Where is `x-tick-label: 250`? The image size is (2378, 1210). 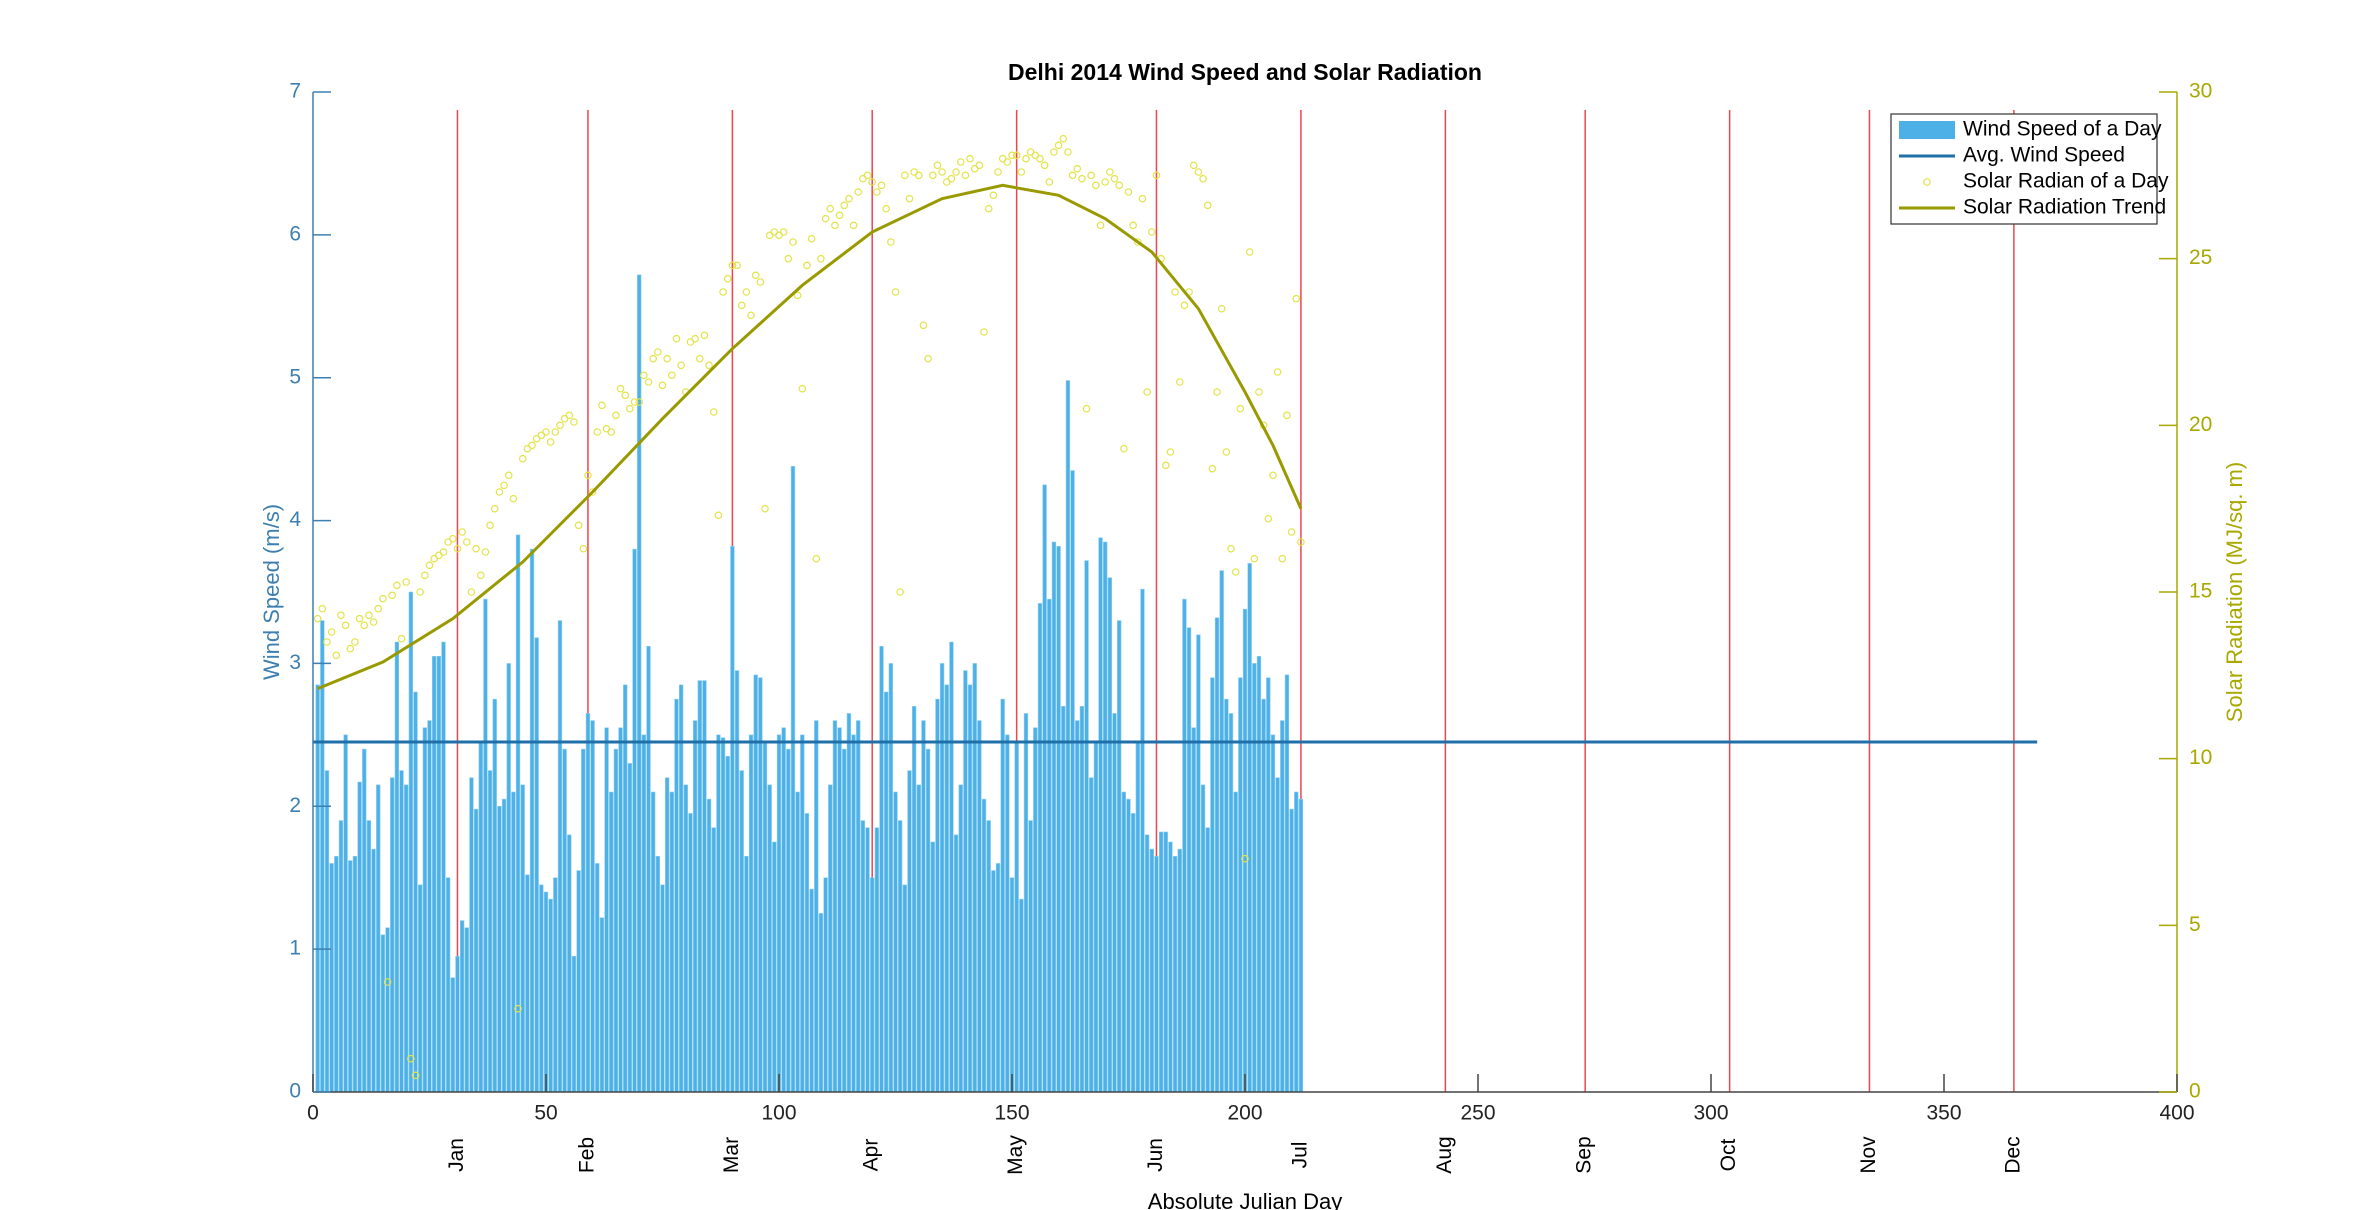
x-tick-label: 250 is located at coordinates (1477, 1113).